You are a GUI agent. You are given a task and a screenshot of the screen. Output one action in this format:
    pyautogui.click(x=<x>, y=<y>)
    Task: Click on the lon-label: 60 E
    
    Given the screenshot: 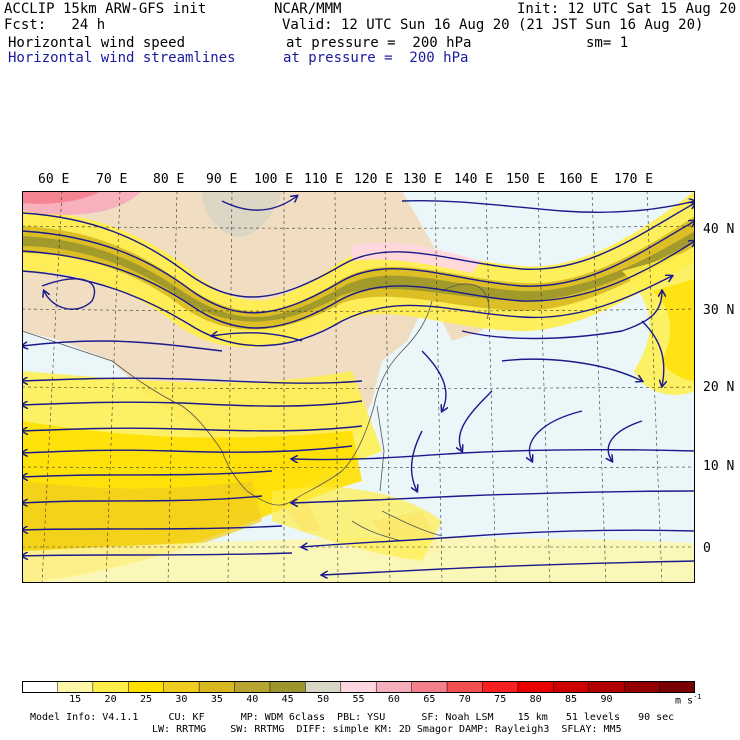 What is the action you would take?
    pyautogui.click(x=54, y=179)
    